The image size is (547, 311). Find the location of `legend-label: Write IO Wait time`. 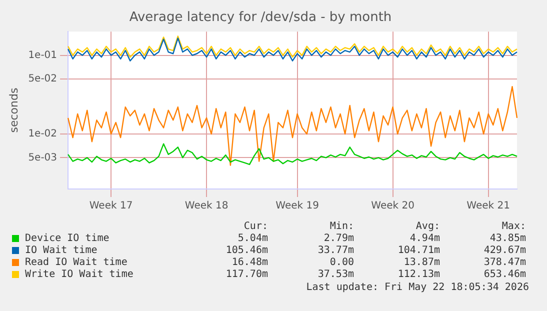

legend-label: Write IO Wait time is located at coordinates (79, 274).